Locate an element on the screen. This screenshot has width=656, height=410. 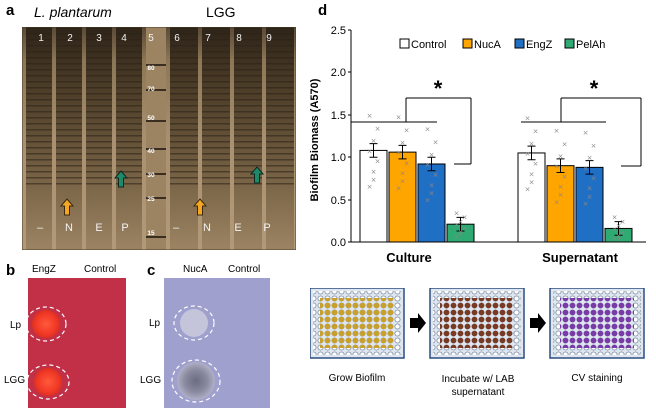
error-bar-culture-pelah is located at coordinates (460, 224).